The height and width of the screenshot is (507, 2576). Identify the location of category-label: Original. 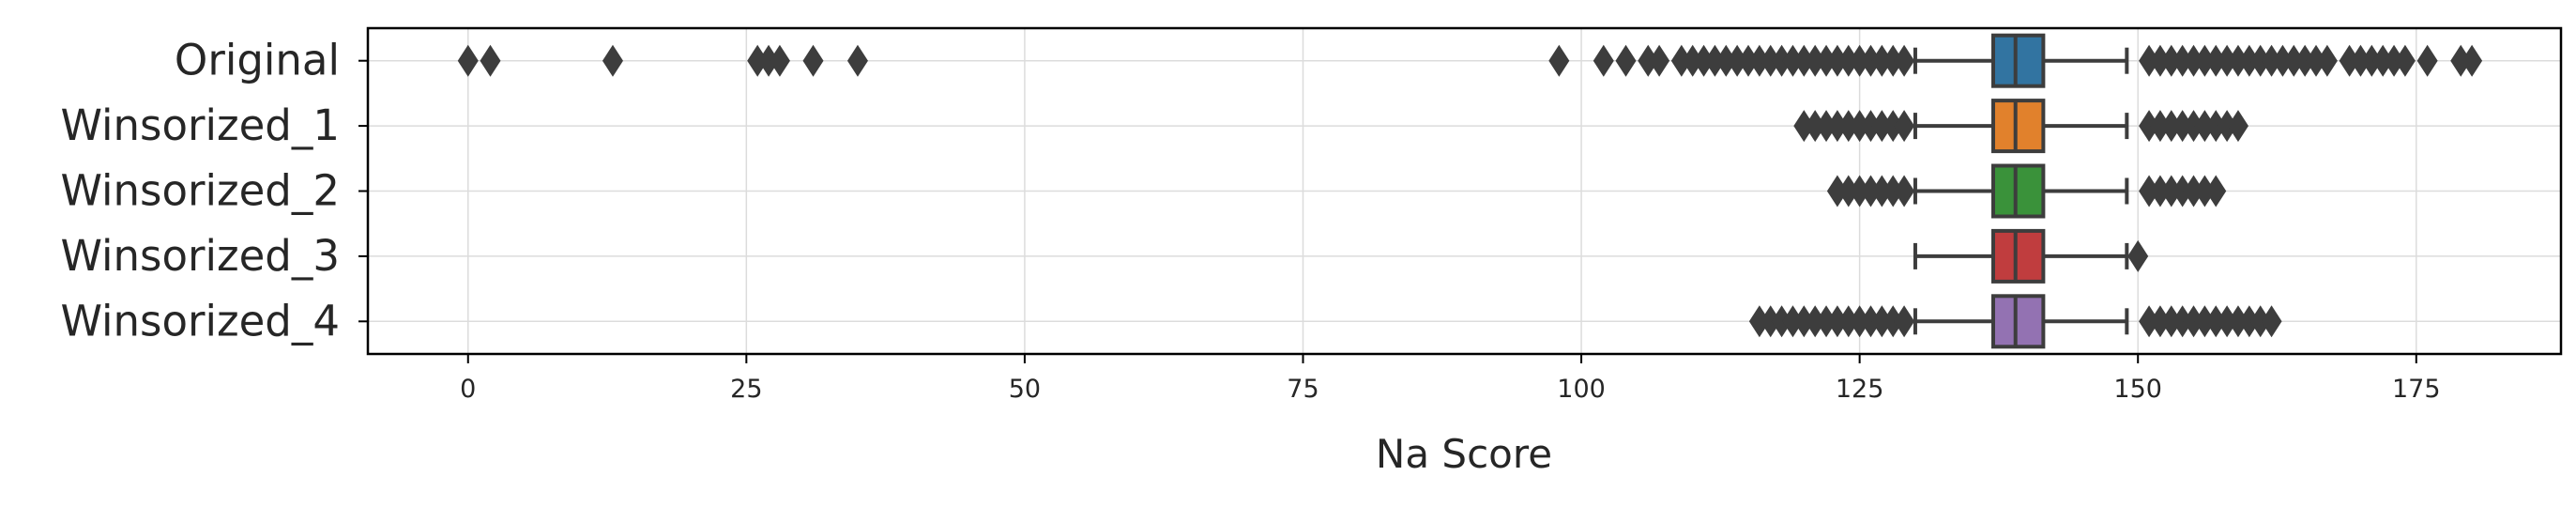
(257, 61).